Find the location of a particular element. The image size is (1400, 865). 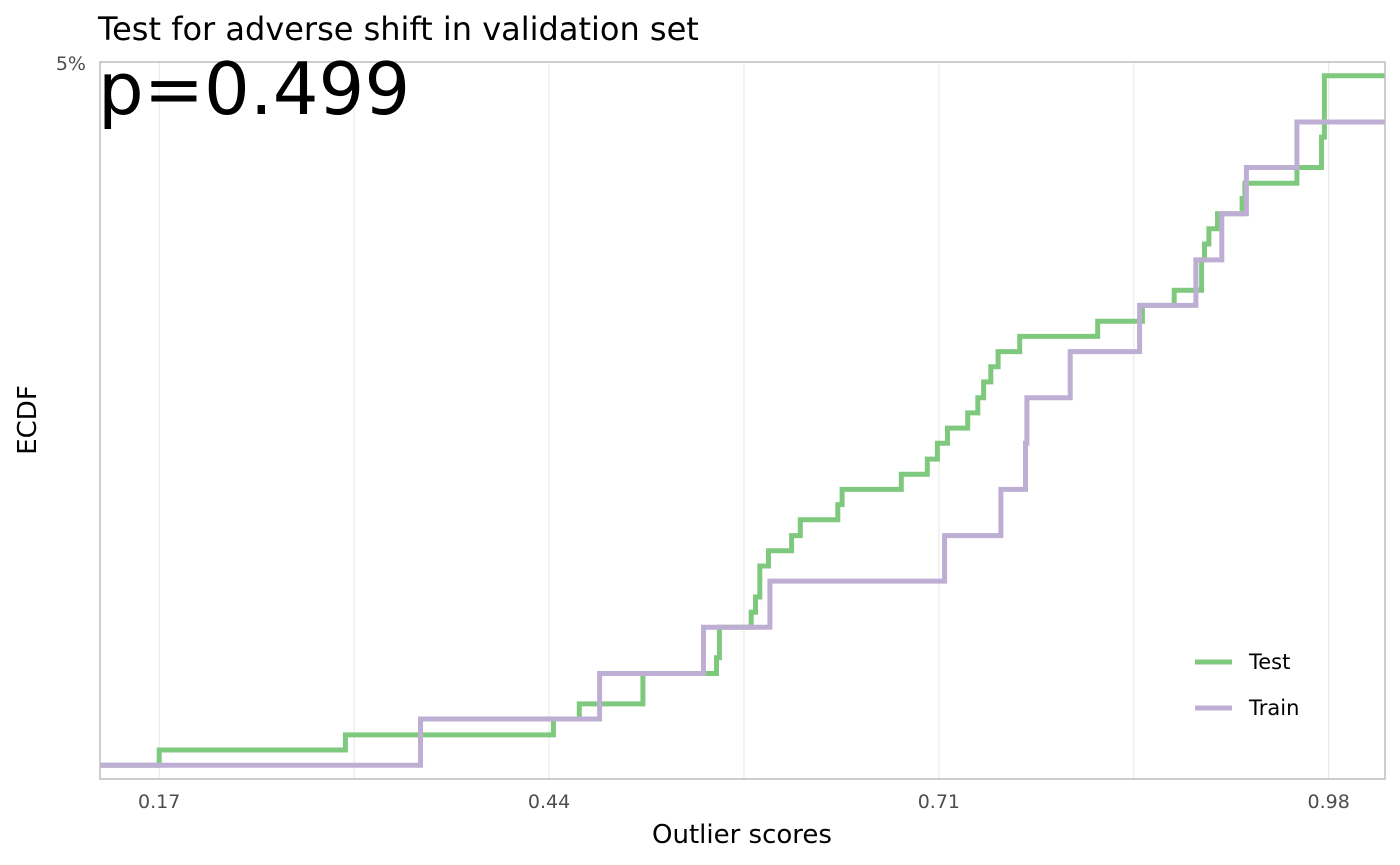

x-tick-label: 0.44 is located at coordinates (549, 802).